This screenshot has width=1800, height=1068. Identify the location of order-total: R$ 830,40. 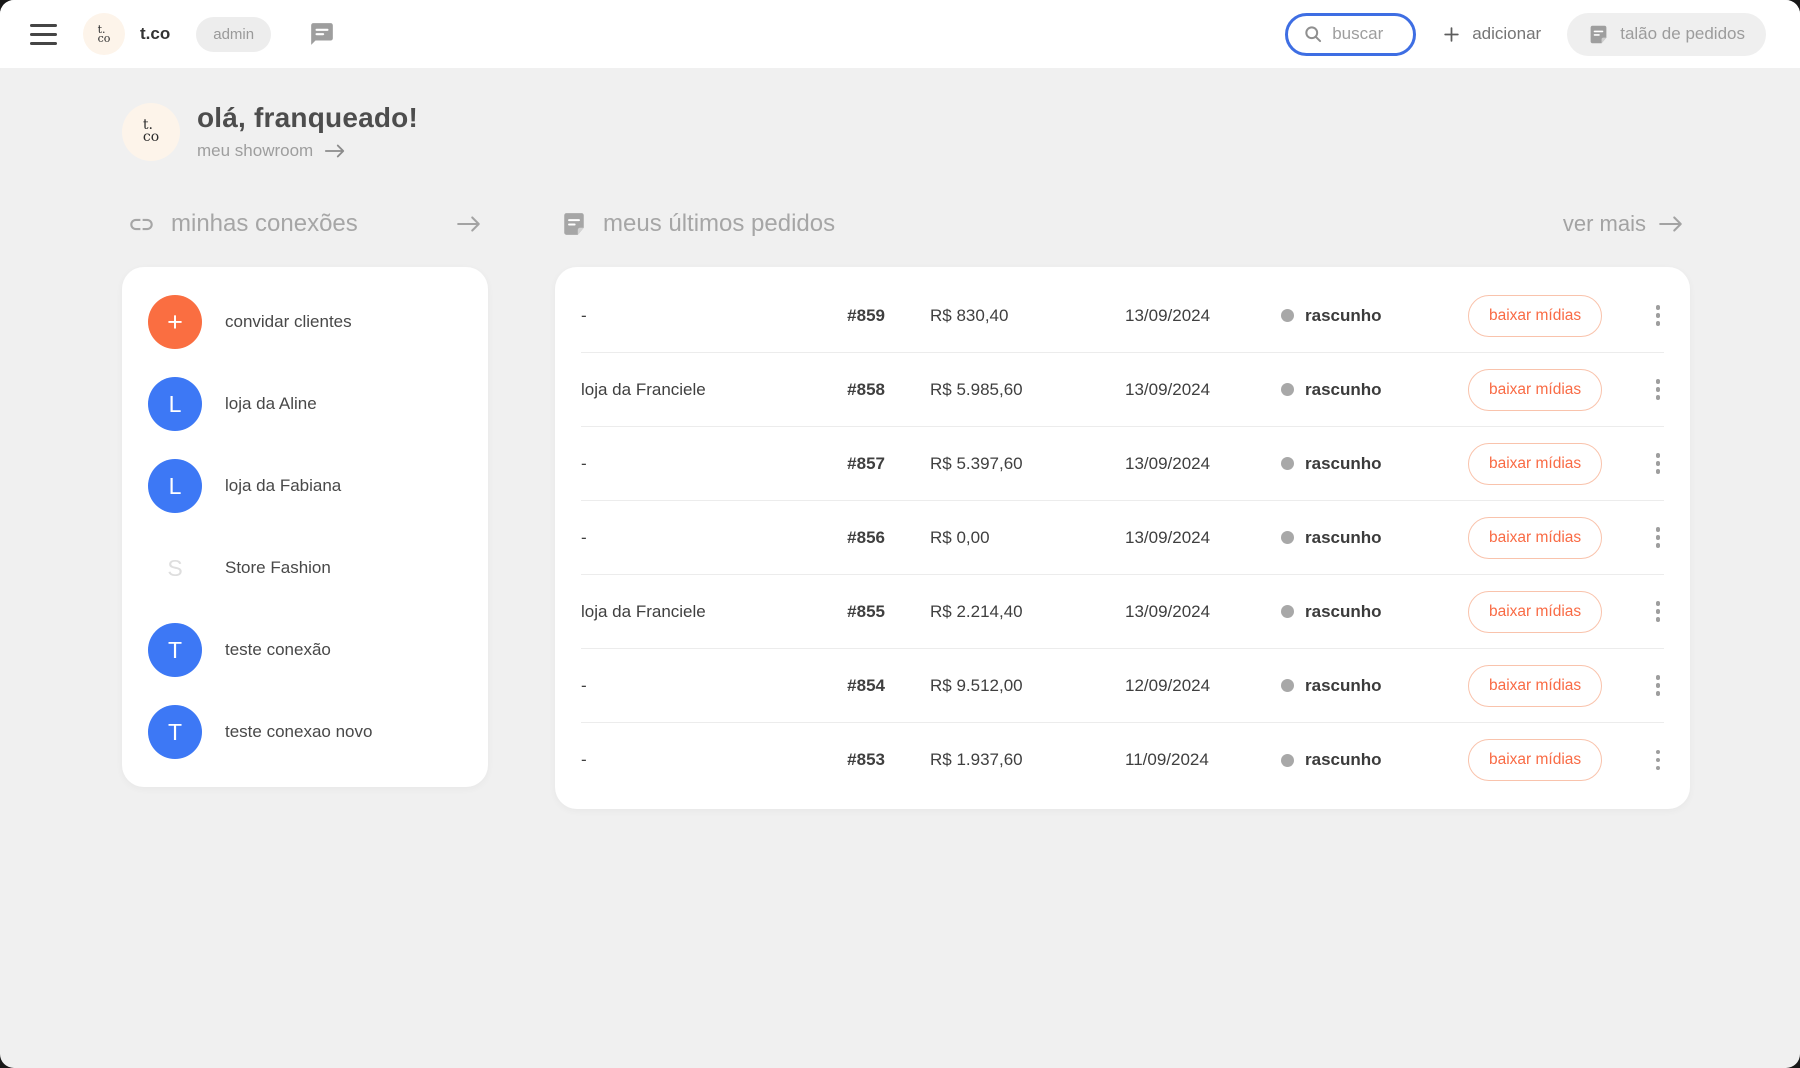
(969, 315).